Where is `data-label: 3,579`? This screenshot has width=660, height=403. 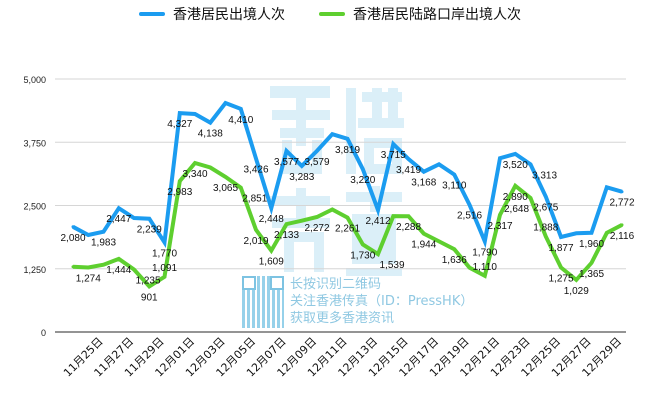 data-label: 3,579 is located at coordinates (316, 162).